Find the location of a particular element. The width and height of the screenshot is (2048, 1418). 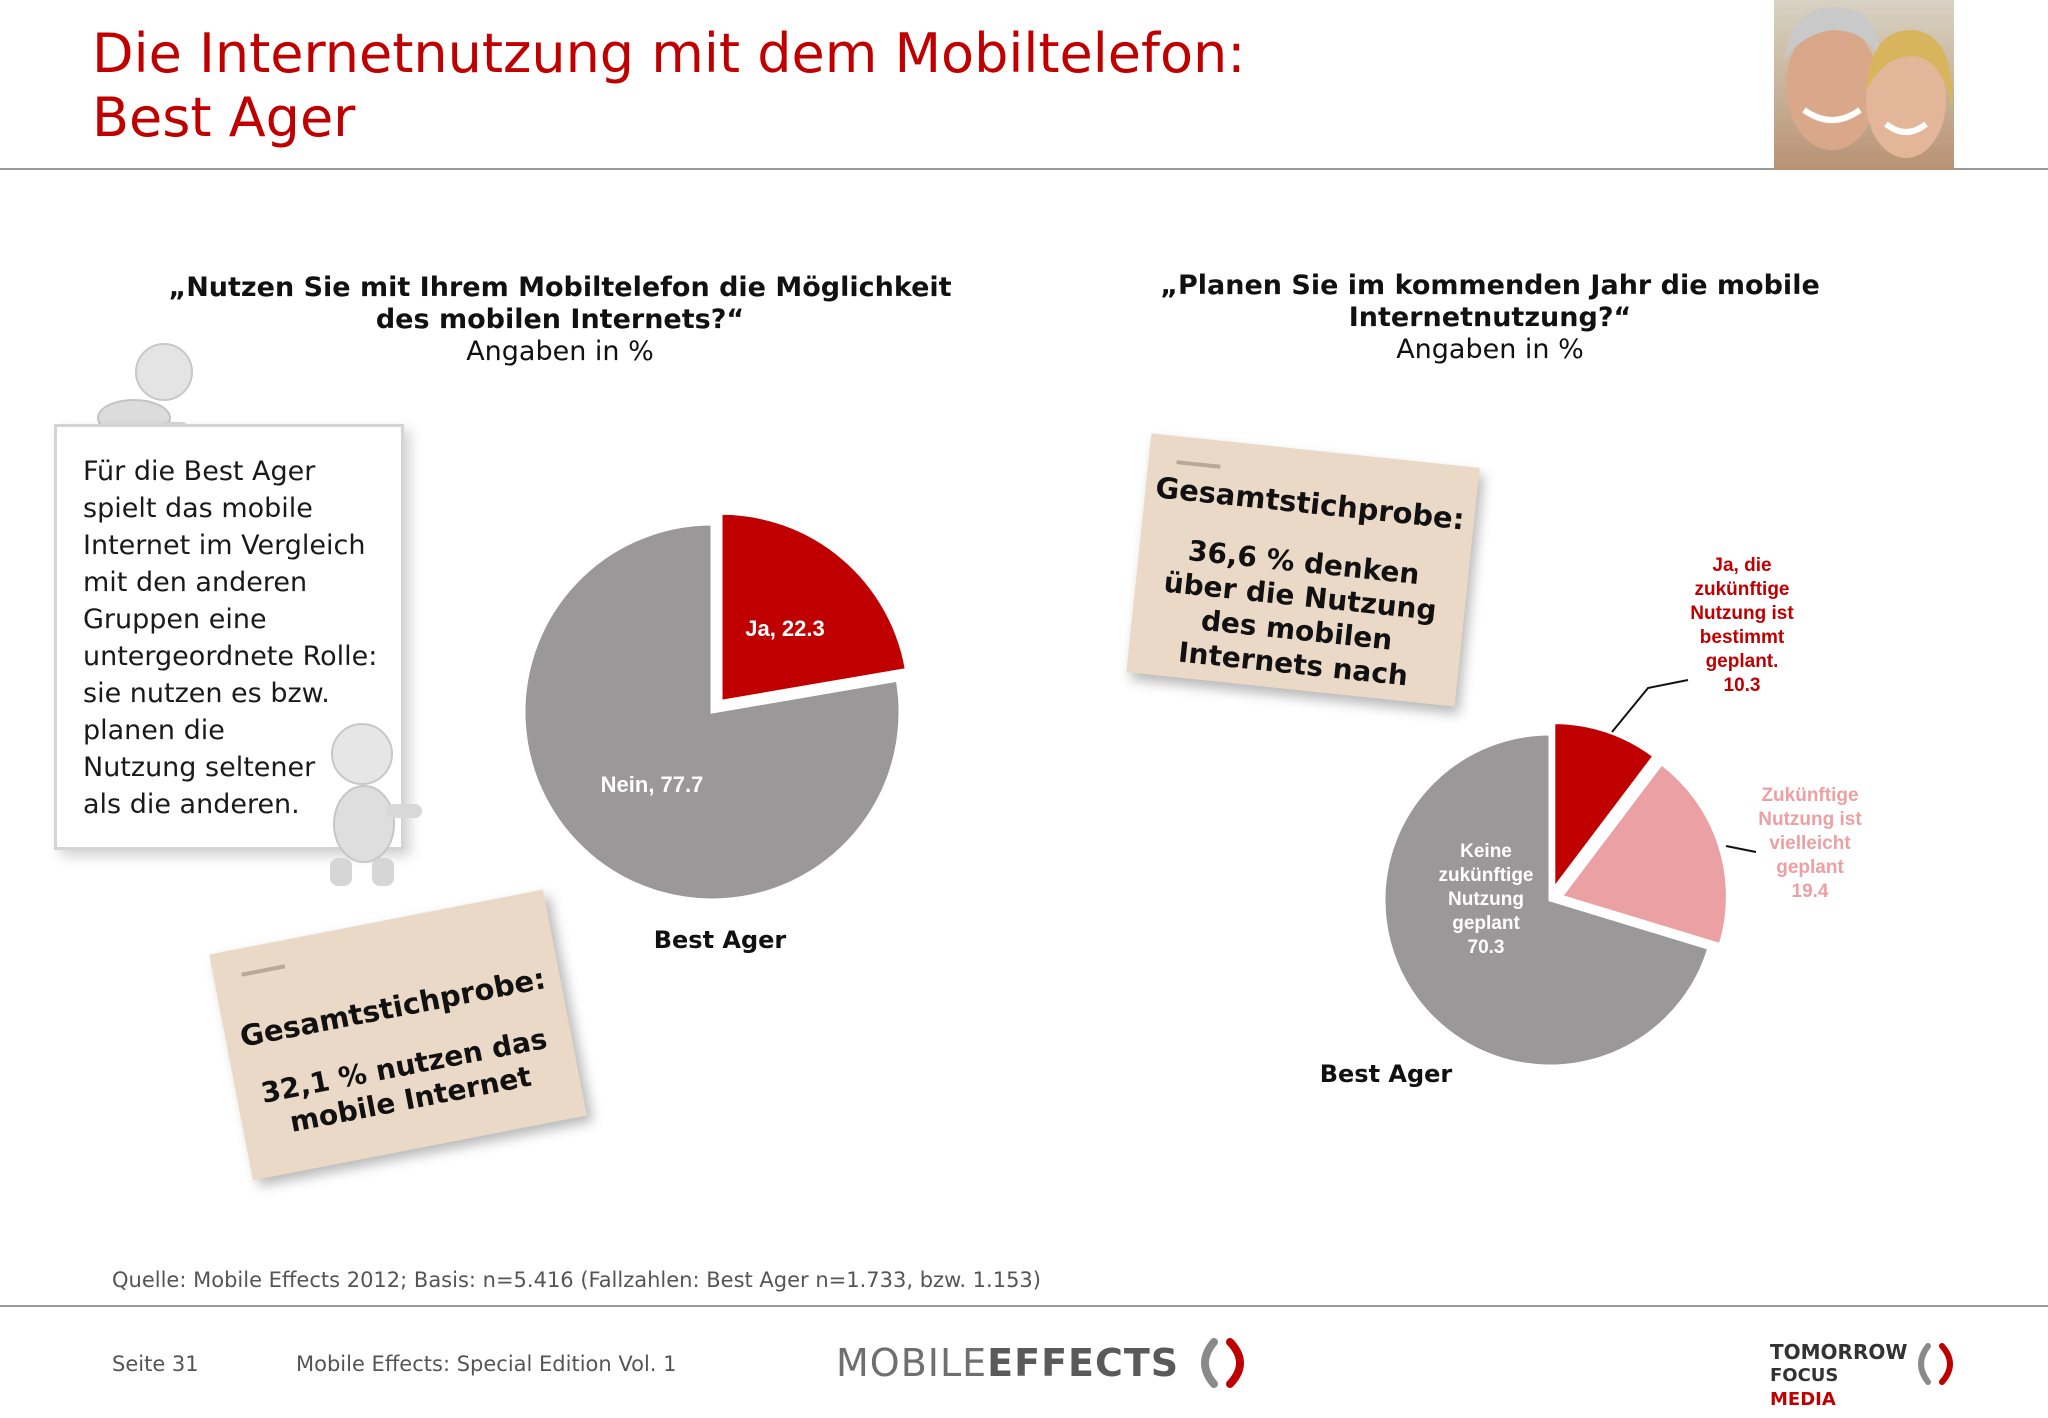

note-line: spielt das mobile is located at coordinates (198, 508).